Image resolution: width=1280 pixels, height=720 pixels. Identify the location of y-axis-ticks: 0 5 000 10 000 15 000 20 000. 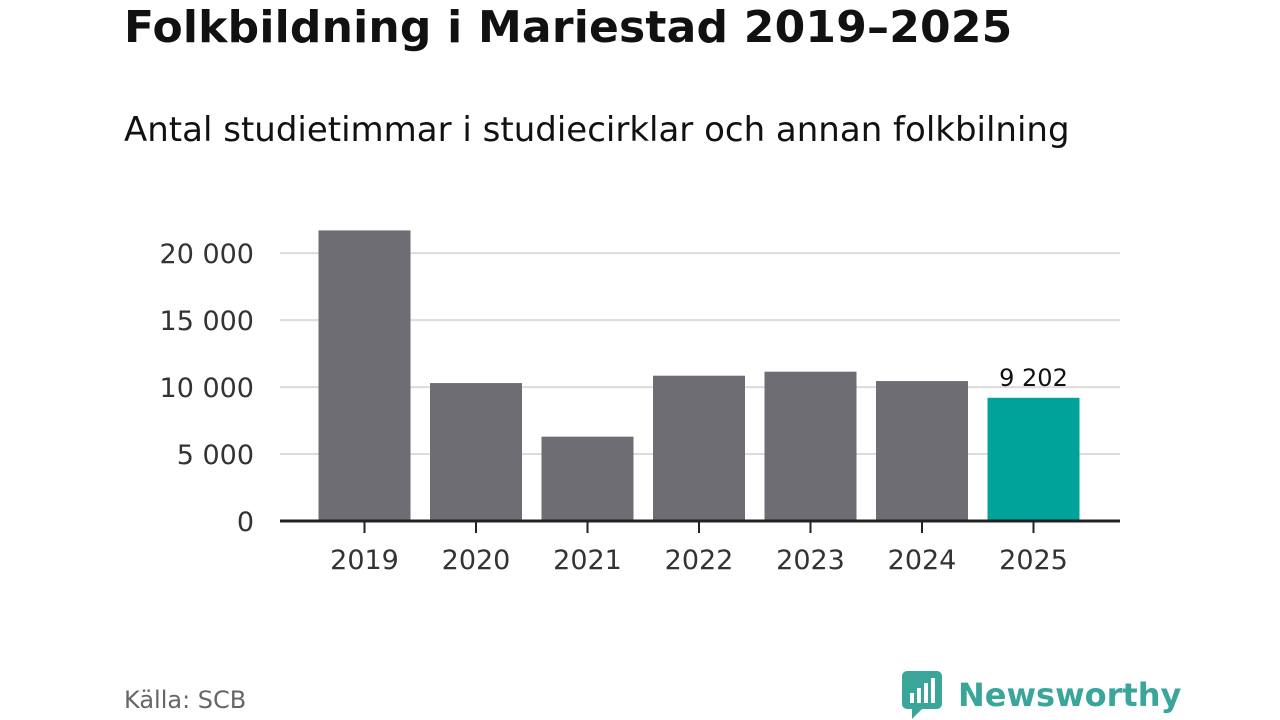
(207, 388).